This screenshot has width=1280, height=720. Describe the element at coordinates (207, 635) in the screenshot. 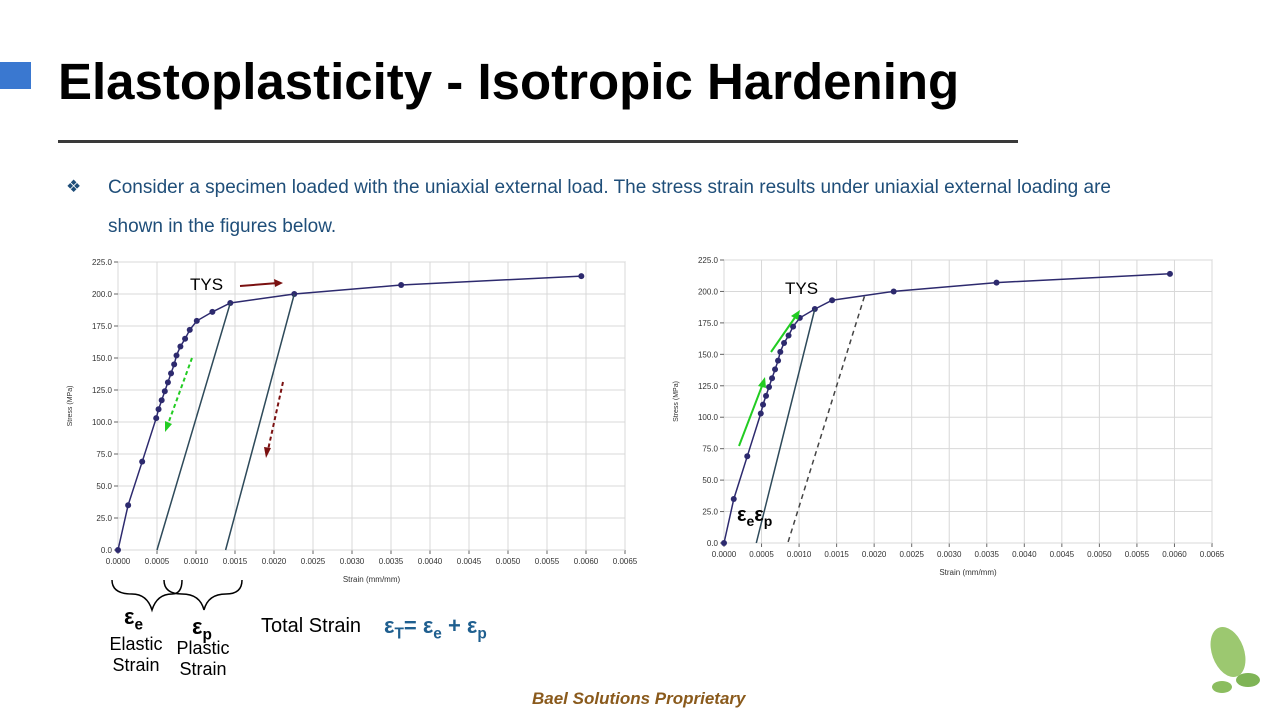

I see `subscript: p` at that location.